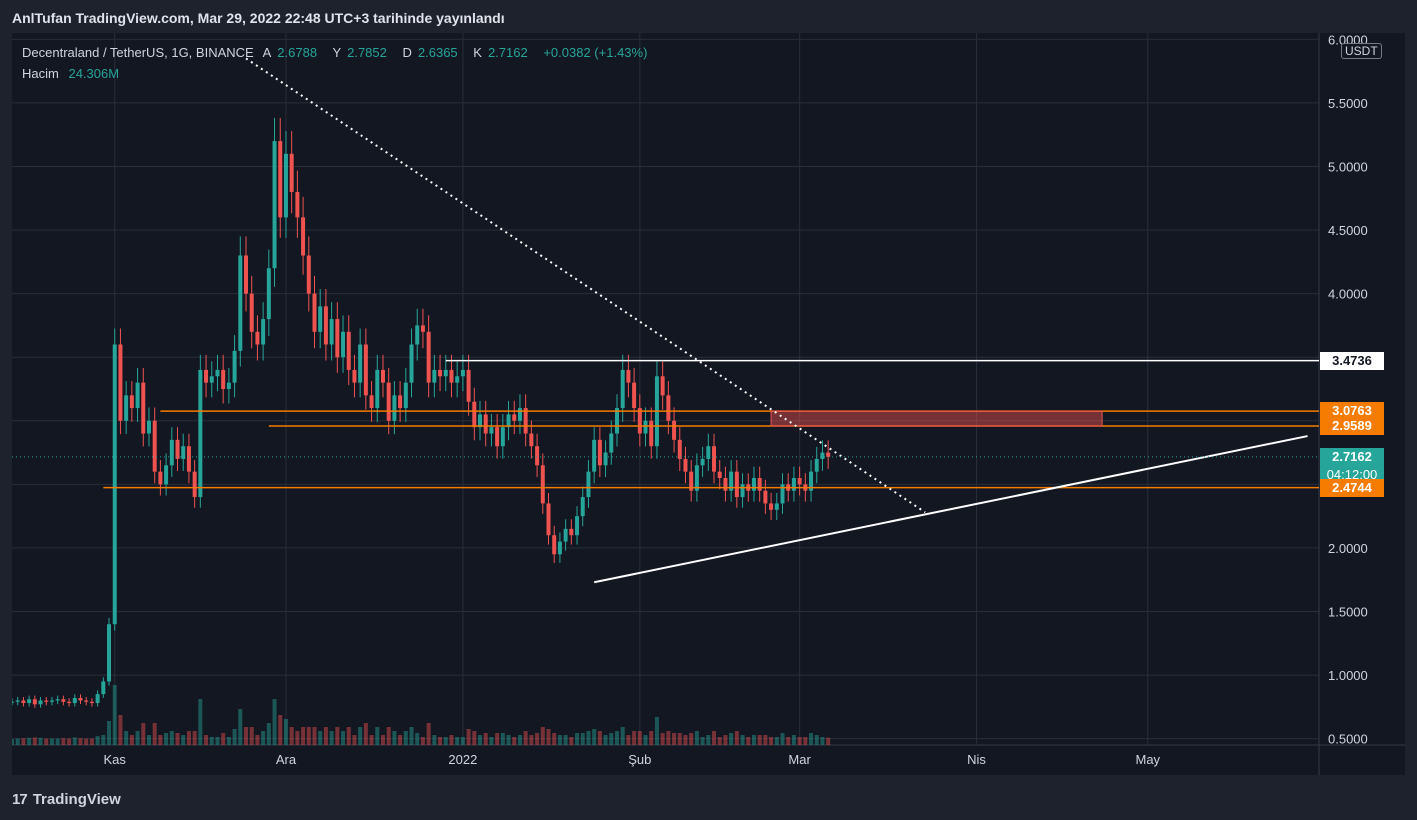 The image size is (1417, 820). What do you see at coordinates (1352, 487) in the screenshot?
I see `price-tag-value: 2.4744` at bounding box center [1352, 487].